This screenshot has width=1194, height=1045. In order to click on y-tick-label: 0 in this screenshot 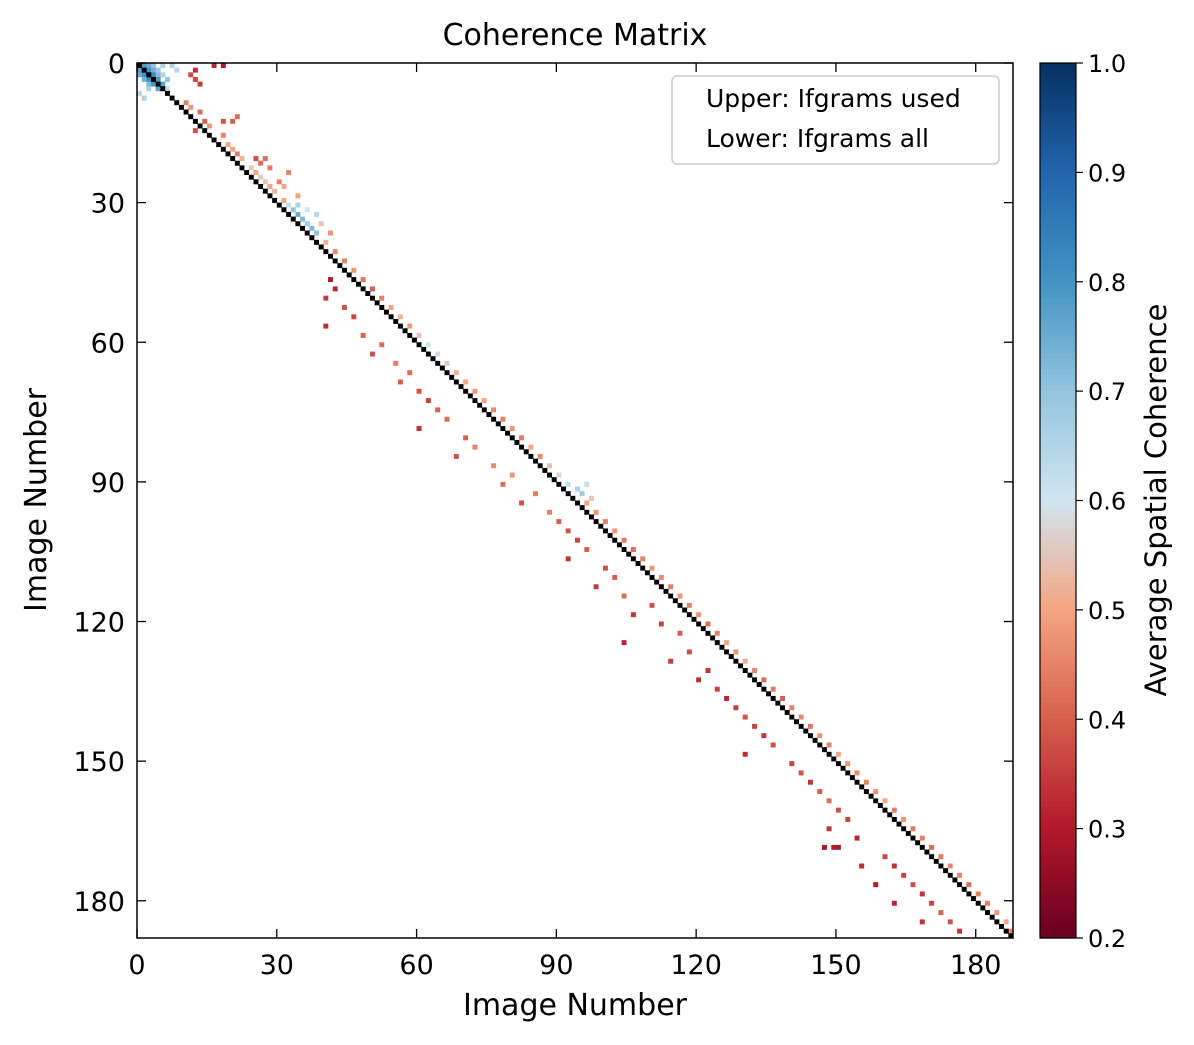, I will do `click(116, 64)`.